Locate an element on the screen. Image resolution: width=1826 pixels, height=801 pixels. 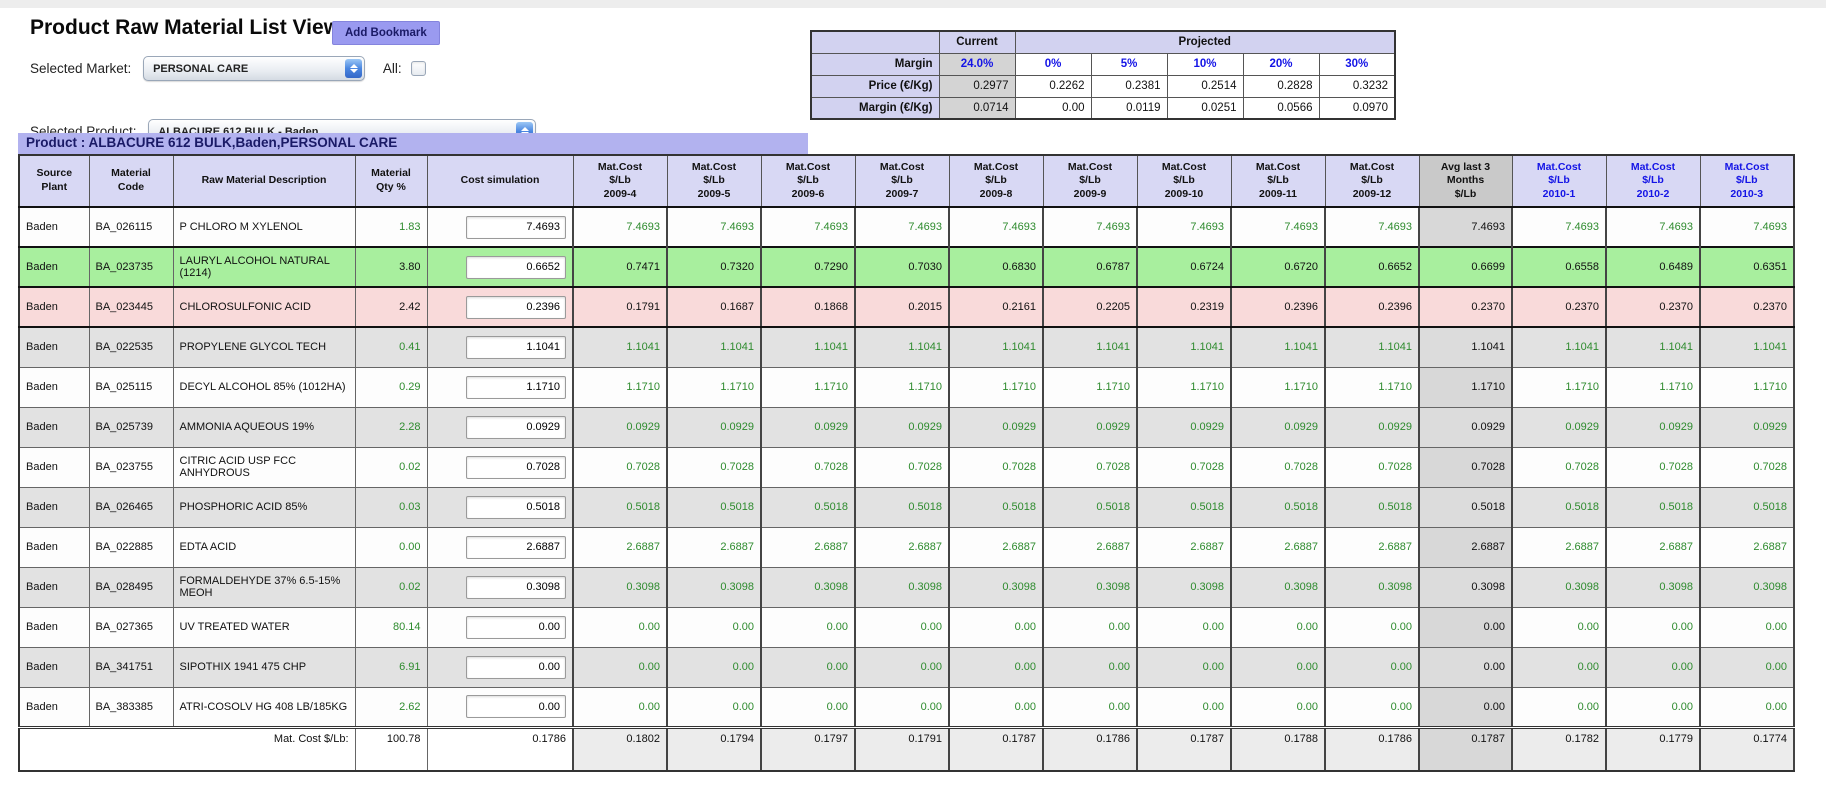
cell-mat-cost-month: 0.6652 is located at coordinates (1372, 267).